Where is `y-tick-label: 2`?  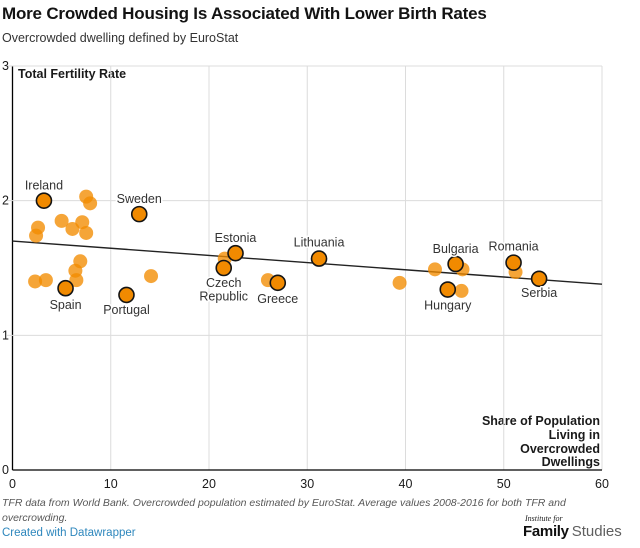 y-tick-label: 2 is located at coordinates (5, 201).